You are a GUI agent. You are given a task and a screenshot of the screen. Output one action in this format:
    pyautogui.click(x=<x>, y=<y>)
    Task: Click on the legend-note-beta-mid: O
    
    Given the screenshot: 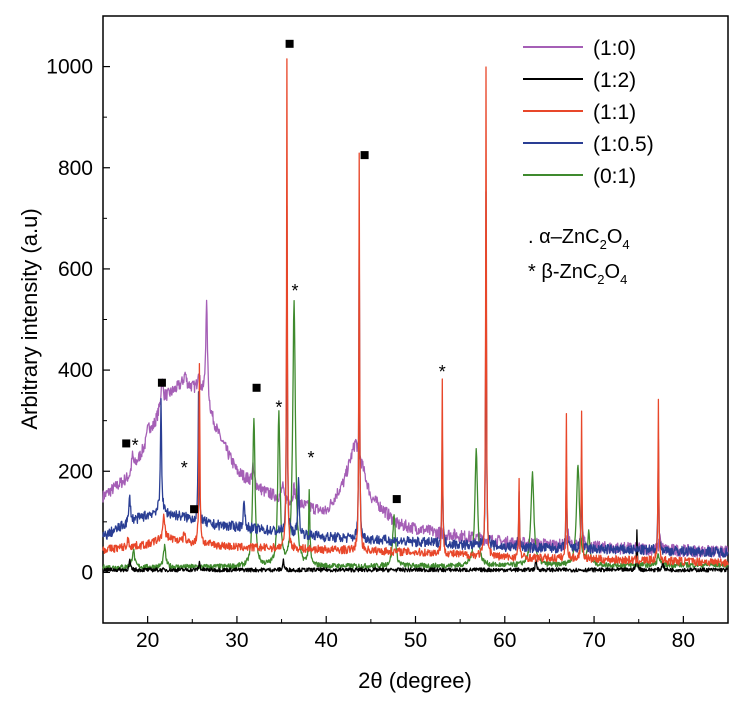 What is the action you would take?
    pyautogui.click(x=613, y=272)
    